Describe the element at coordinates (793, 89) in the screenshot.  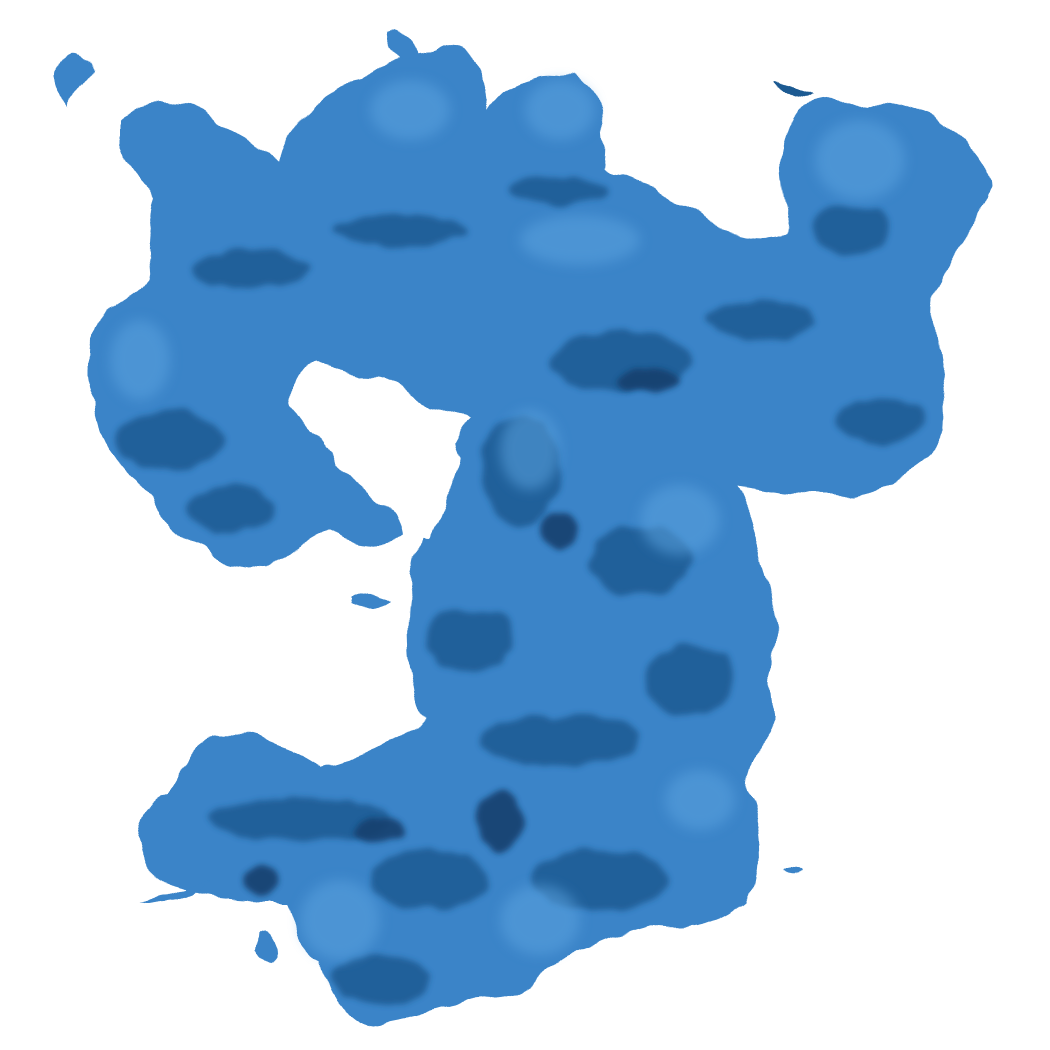
I see `fragment-top-right` at that location.